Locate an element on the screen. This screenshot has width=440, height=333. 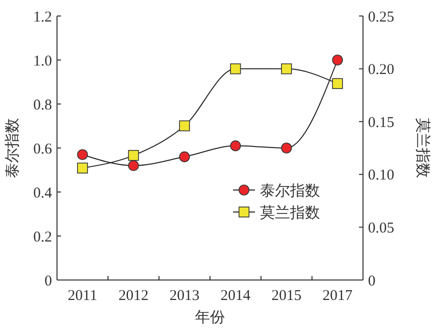
y-tick-label: 0.4 is located at coordinates (42, 193).